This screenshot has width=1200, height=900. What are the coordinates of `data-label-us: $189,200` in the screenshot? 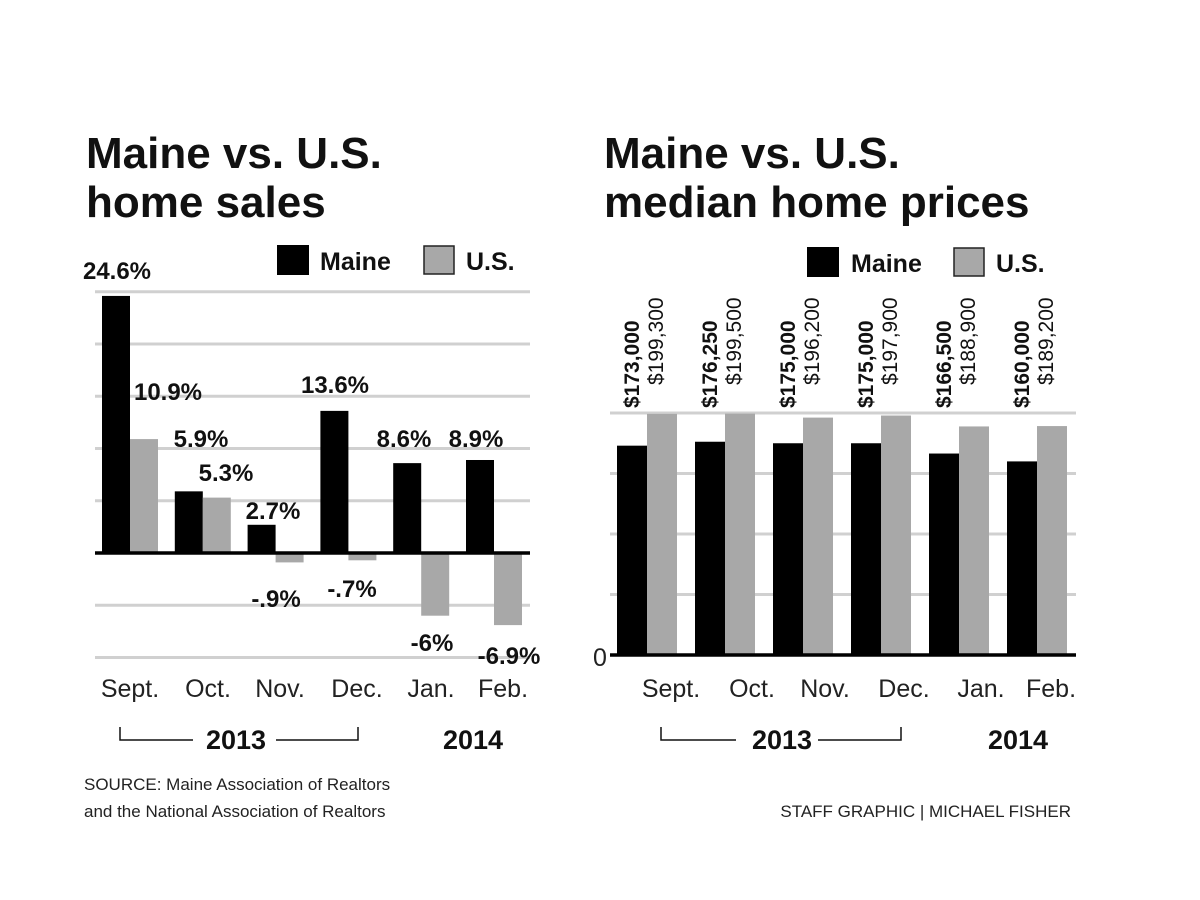 It's located at (1046, 341).